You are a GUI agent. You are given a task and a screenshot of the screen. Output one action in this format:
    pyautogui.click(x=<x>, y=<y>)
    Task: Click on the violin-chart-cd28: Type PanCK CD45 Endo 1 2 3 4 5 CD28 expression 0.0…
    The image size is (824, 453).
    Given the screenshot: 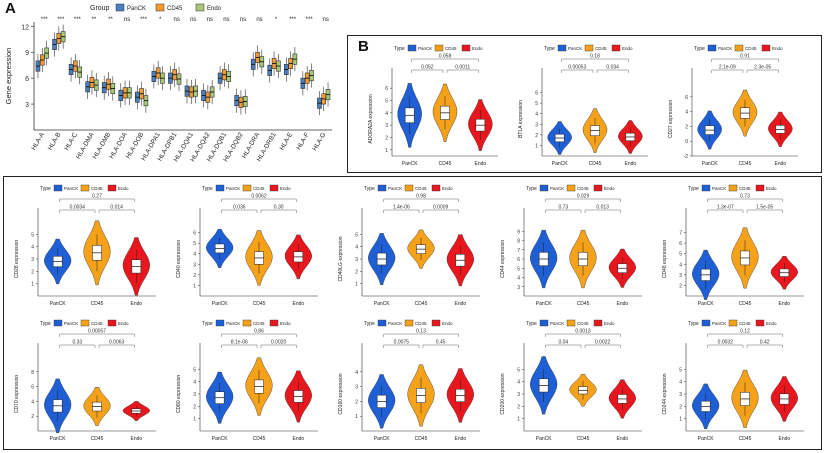 What is the action you would take?
    pyautogui.click(x=85, y=245)
    